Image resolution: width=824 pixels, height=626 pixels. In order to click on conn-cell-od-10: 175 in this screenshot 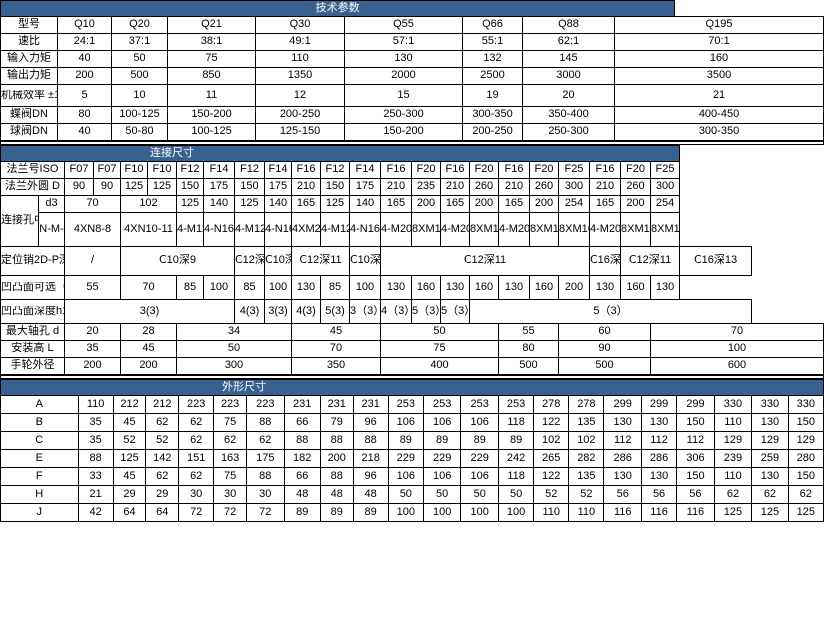, I will do `click(365, 187)`.